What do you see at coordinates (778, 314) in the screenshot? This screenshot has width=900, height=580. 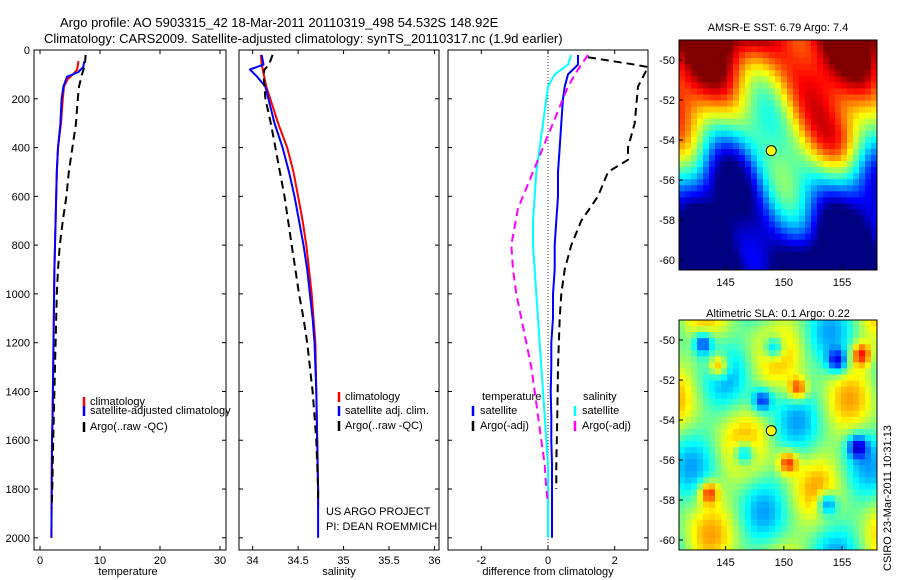 I see `sla-map-title: Altimetric SLA: 0.1 Argo: 0.22` at bounding box center [778, 314].